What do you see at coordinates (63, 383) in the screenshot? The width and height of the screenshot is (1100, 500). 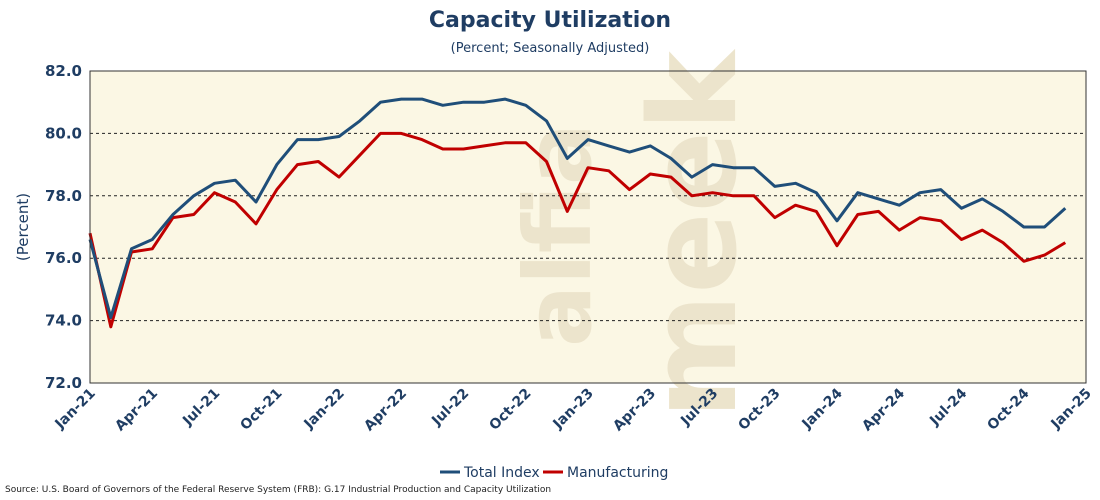 I see `y-tick-label: 72.0` at bounding box center [63, 383].